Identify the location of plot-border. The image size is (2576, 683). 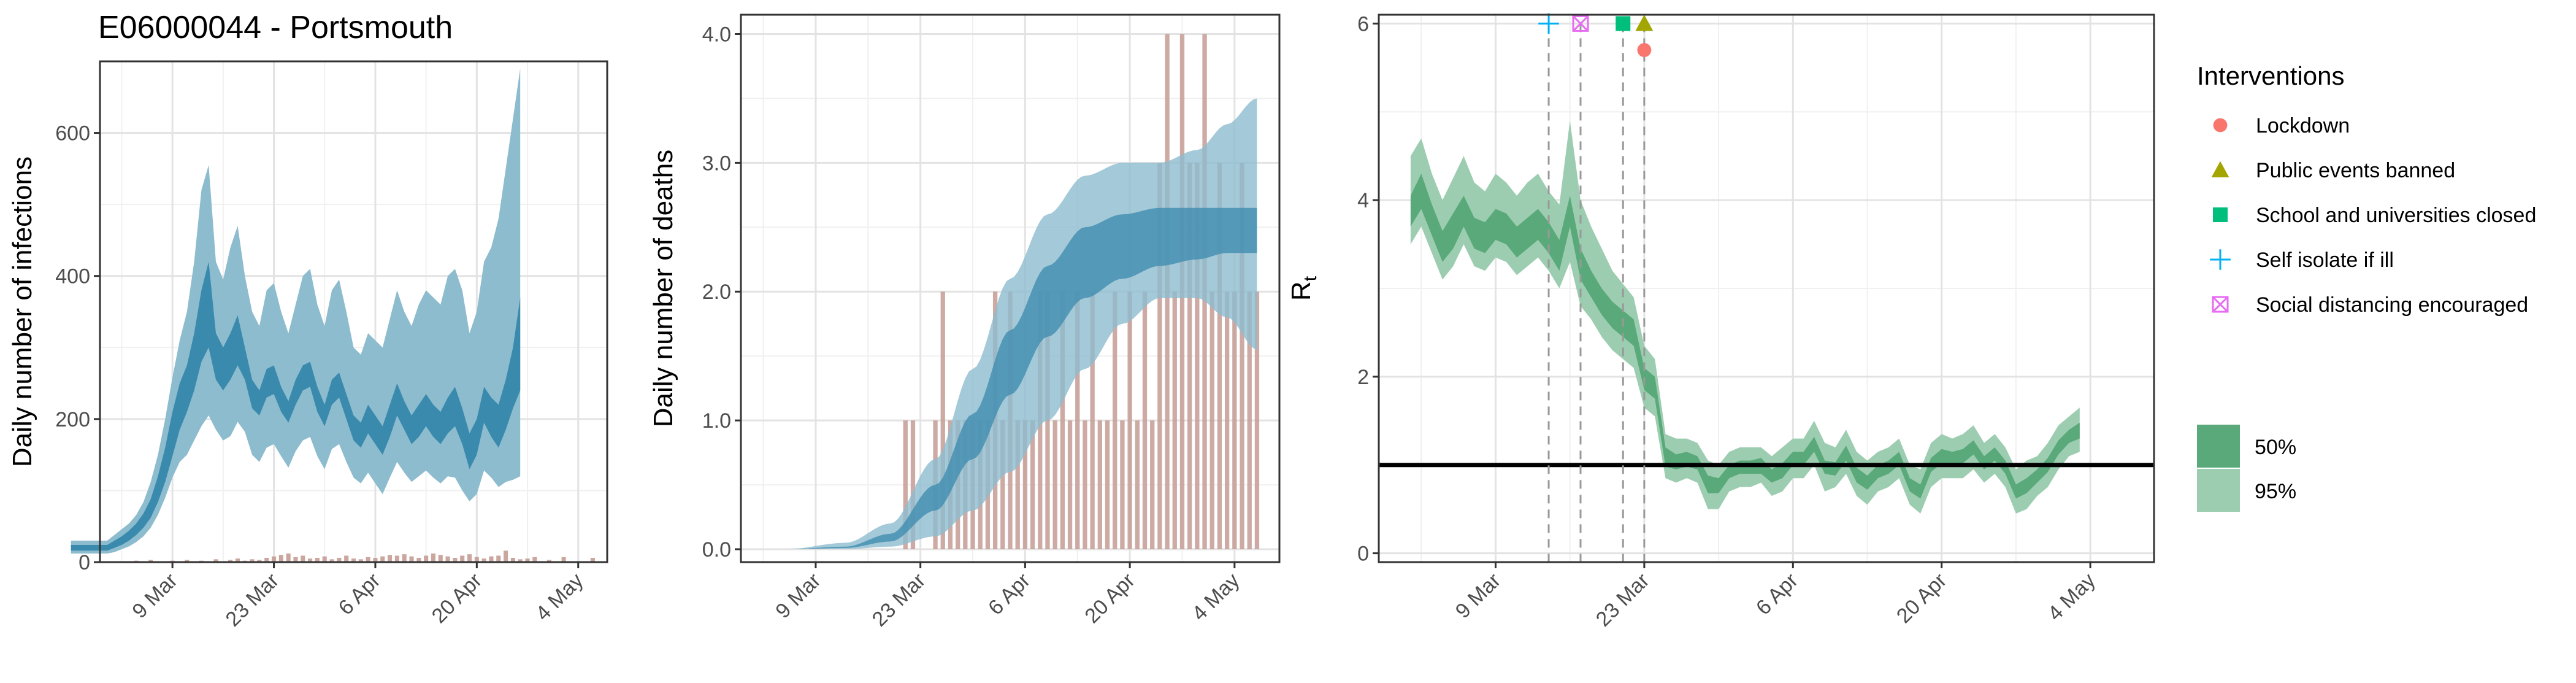
(353, 311).